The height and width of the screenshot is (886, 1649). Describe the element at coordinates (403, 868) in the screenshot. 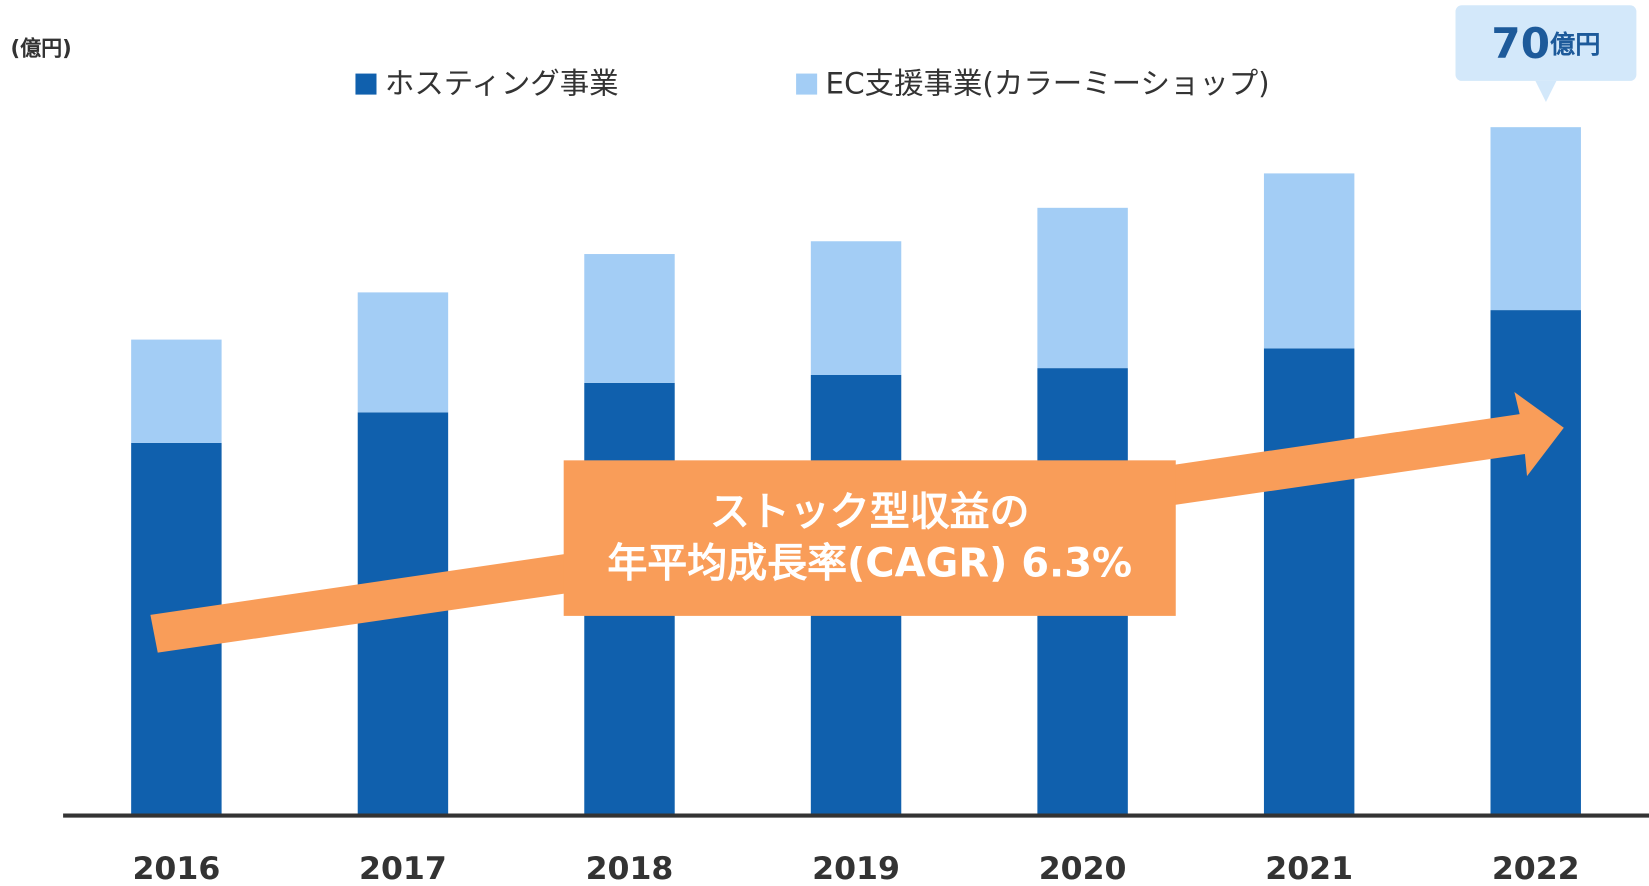

I see `x-tick-label: 2017` at that location.